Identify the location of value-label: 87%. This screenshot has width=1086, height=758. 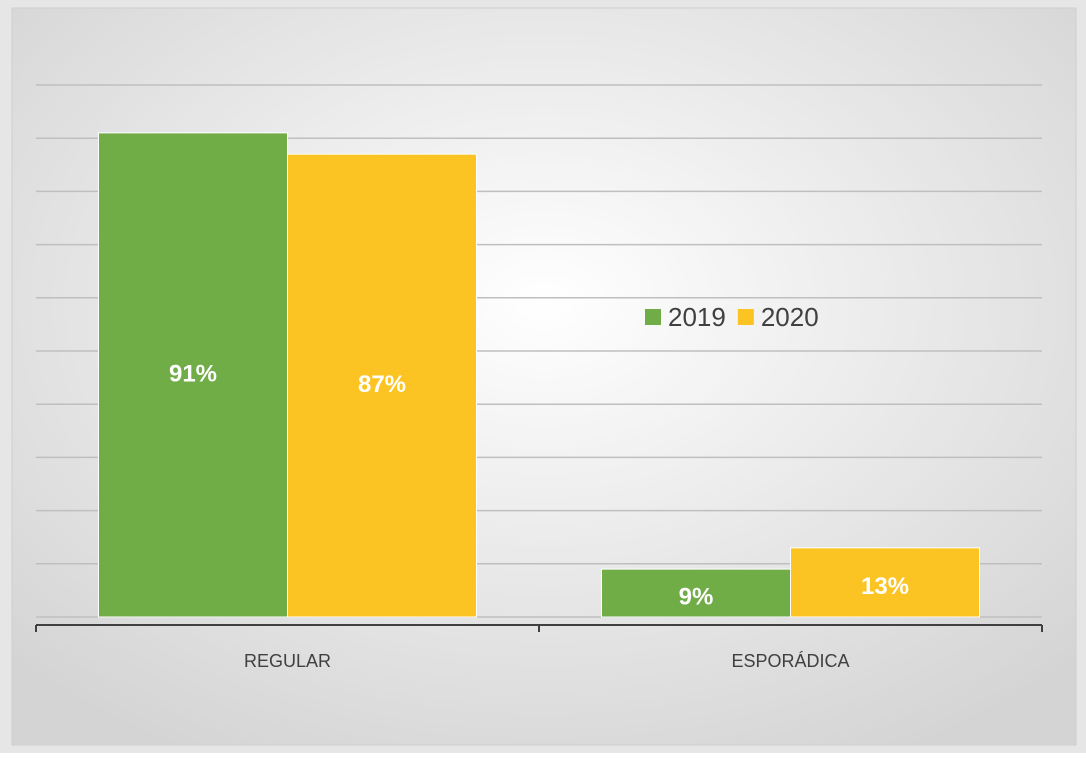
(382, 384).